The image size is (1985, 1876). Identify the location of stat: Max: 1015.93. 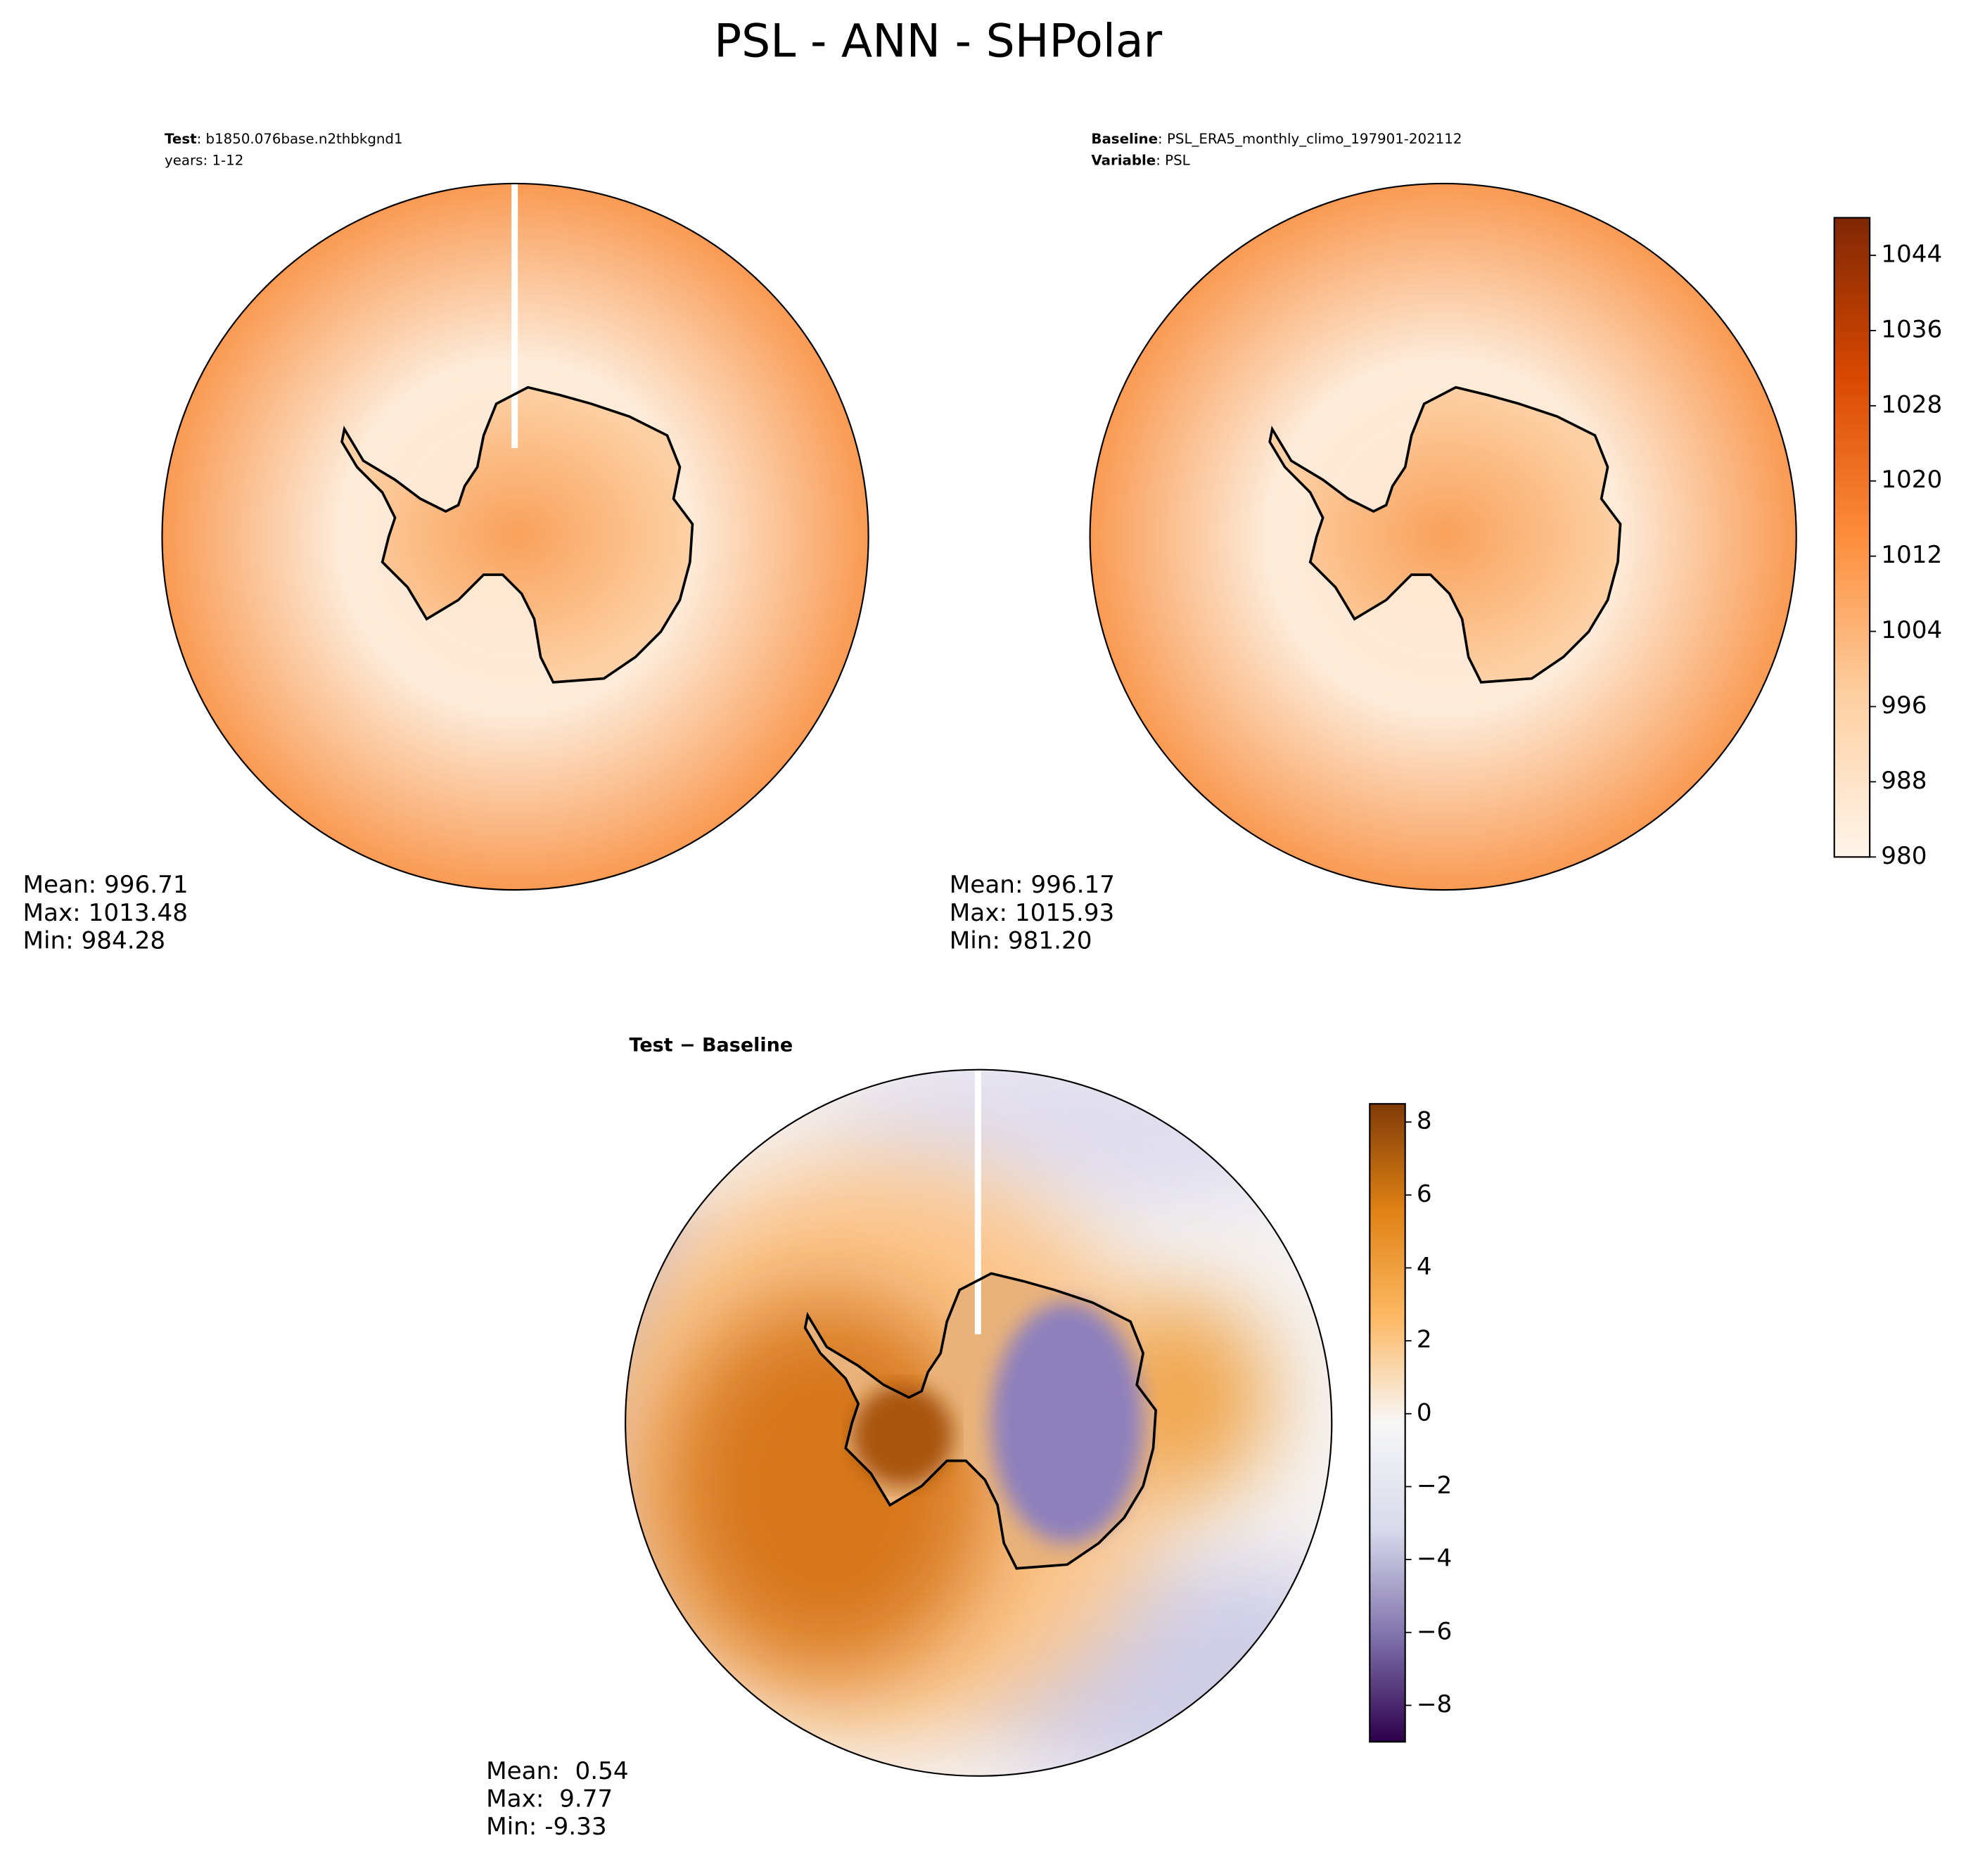
(1032, 913).